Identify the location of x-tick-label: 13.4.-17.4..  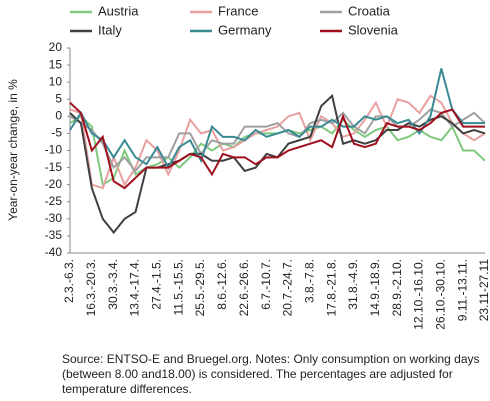
(135, 287).